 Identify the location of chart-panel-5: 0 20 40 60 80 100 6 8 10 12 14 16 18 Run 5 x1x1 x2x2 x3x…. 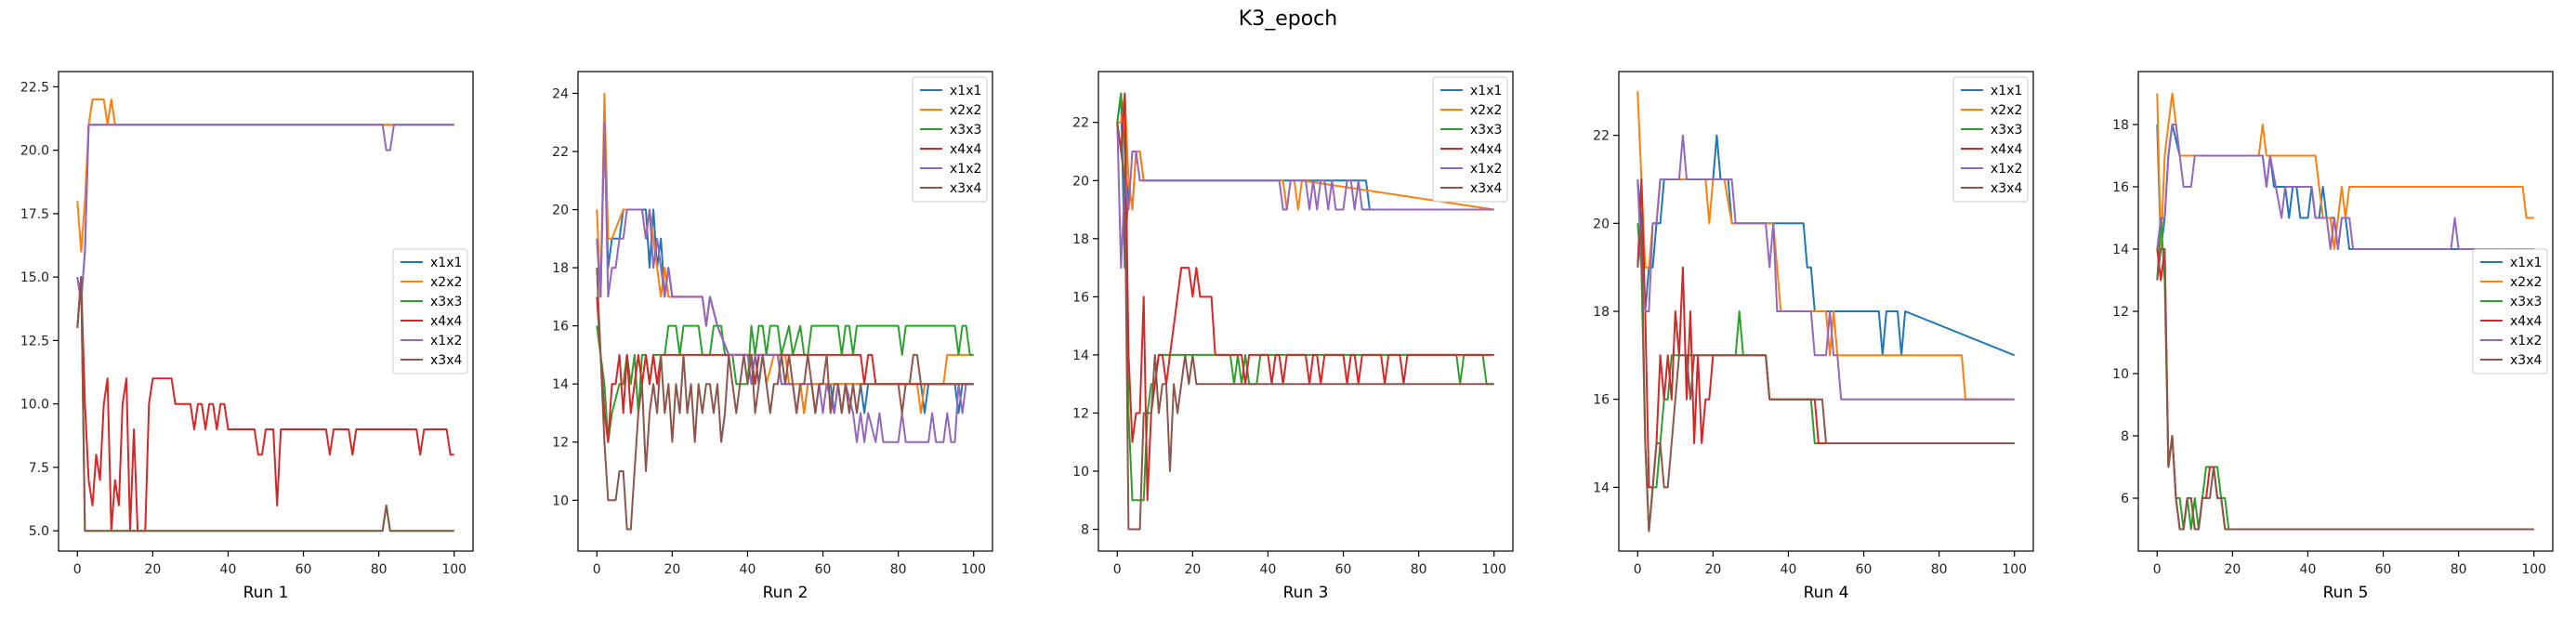
(2333, 336).